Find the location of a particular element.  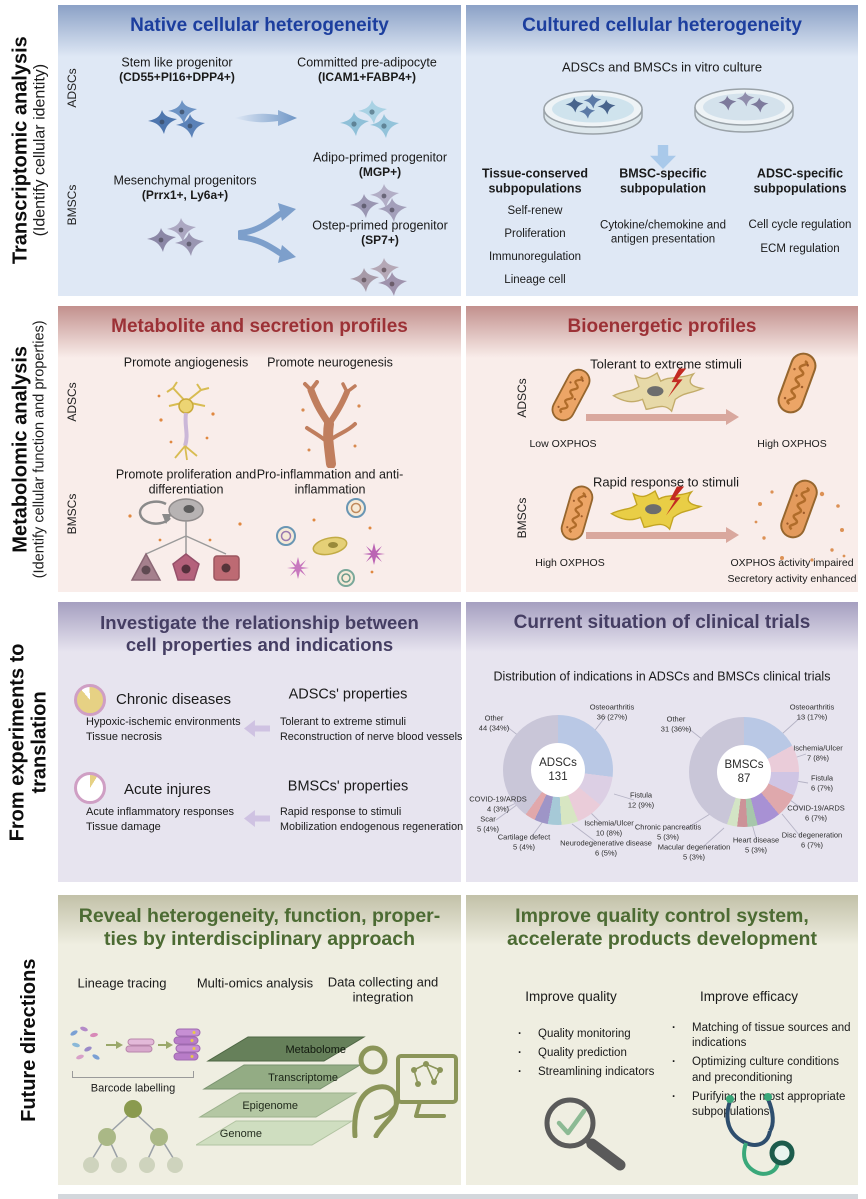

lineage-tracing-header: Lineage tracing is located at coordinates (122, 983).